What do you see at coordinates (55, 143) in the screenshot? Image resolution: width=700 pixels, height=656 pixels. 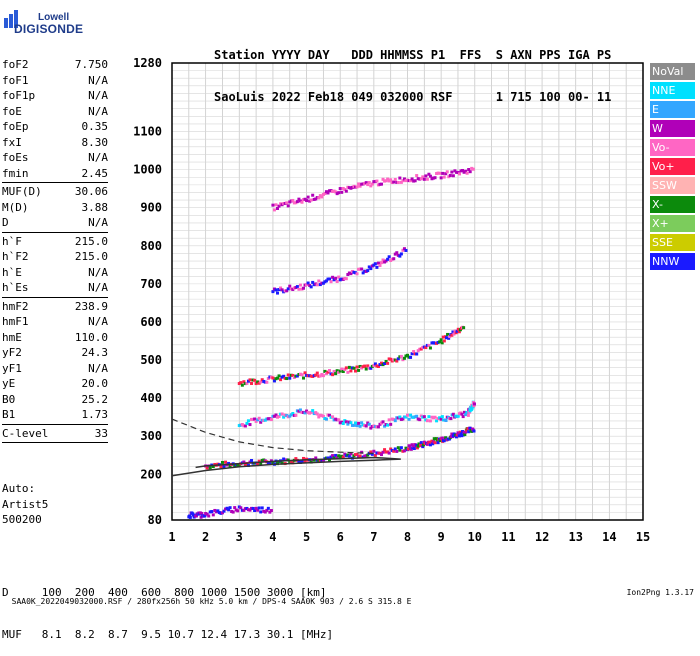 I see `param-row-fxi: fxI 8.30` at bounding box center [55, 143].